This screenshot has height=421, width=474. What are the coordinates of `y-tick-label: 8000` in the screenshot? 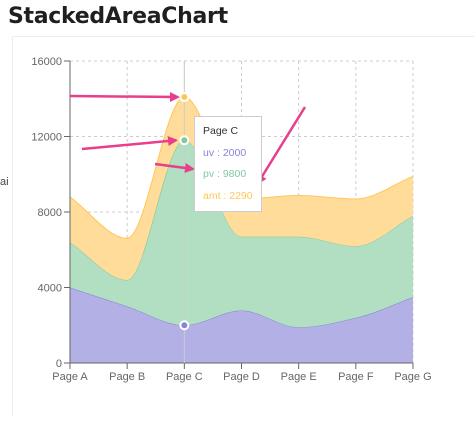 It's located at (50, 213).